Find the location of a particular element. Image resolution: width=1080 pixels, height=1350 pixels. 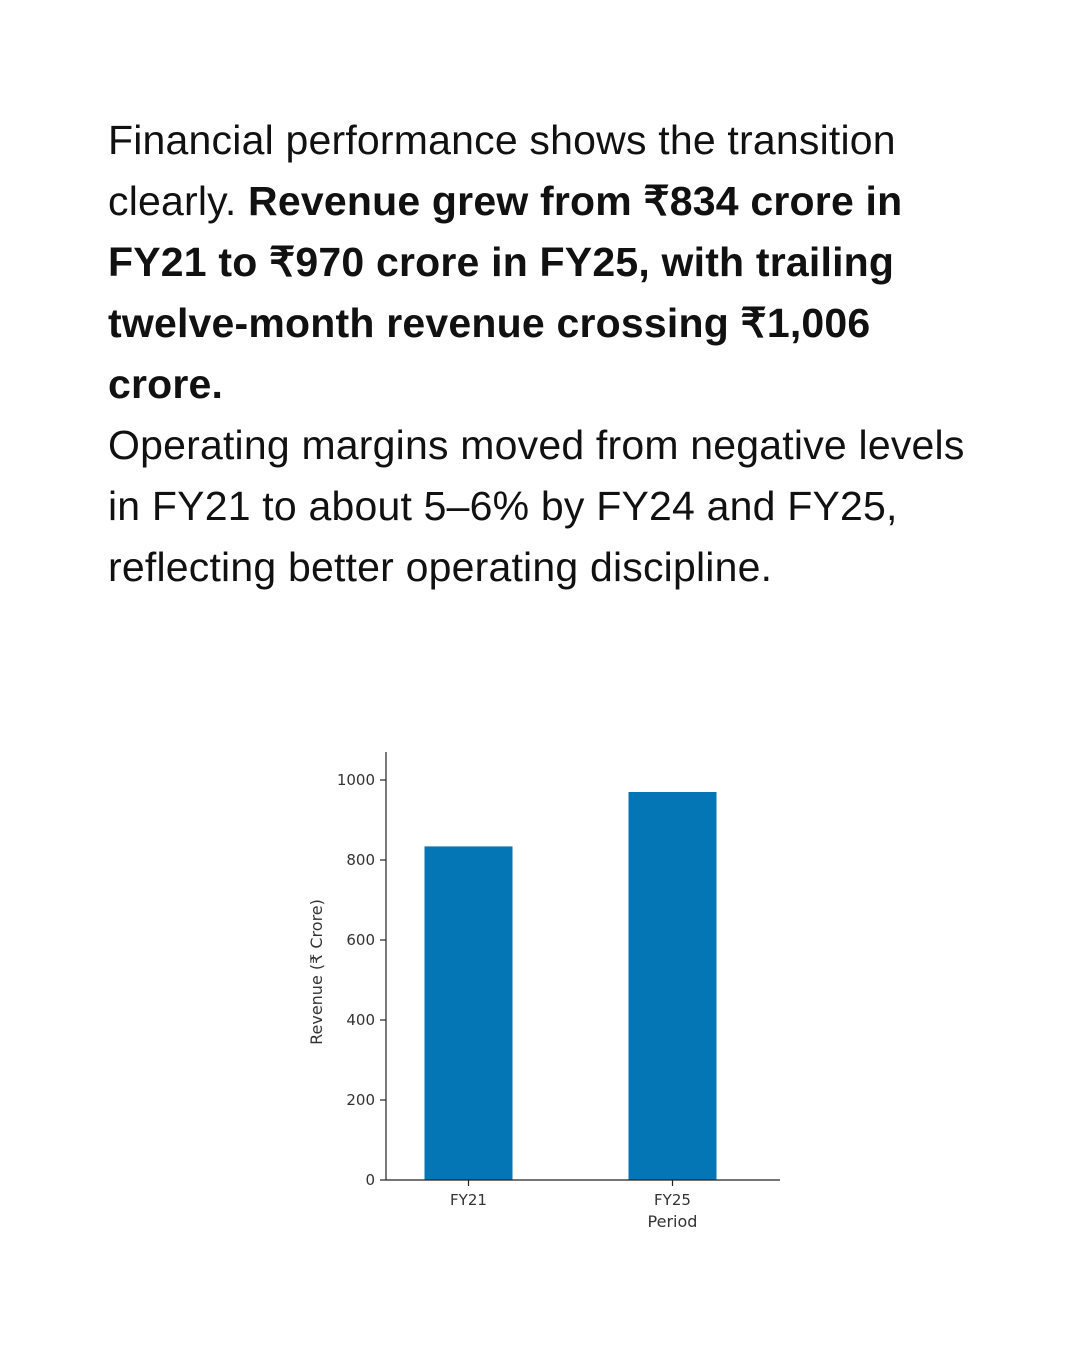

x-axis-label: Period is located at coordinates (673, 1221).